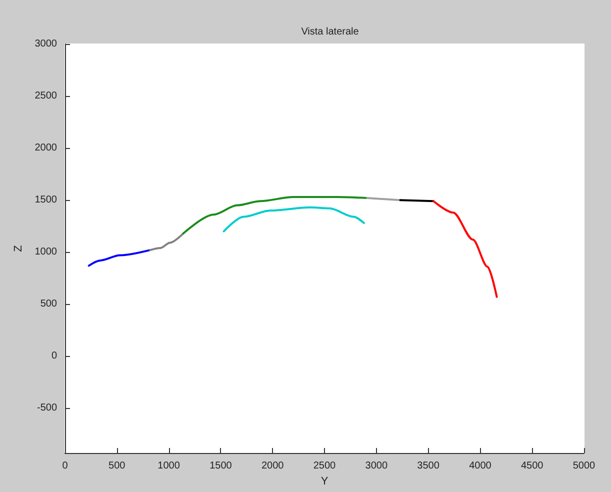  I want to click on x-tick-label: 2500, so click(324, 466).